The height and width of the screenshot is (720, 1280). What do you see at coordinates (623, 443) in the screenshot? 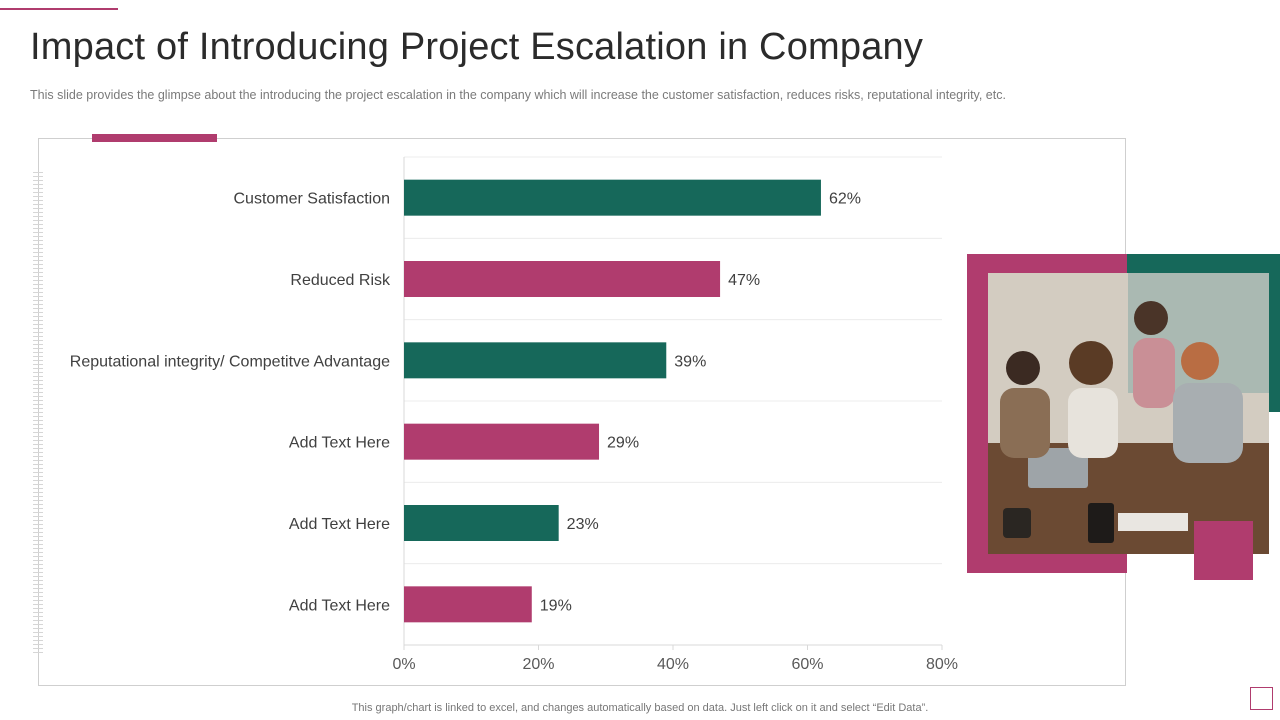
I see `data-label: 29%` at bounding box center [623, 443].